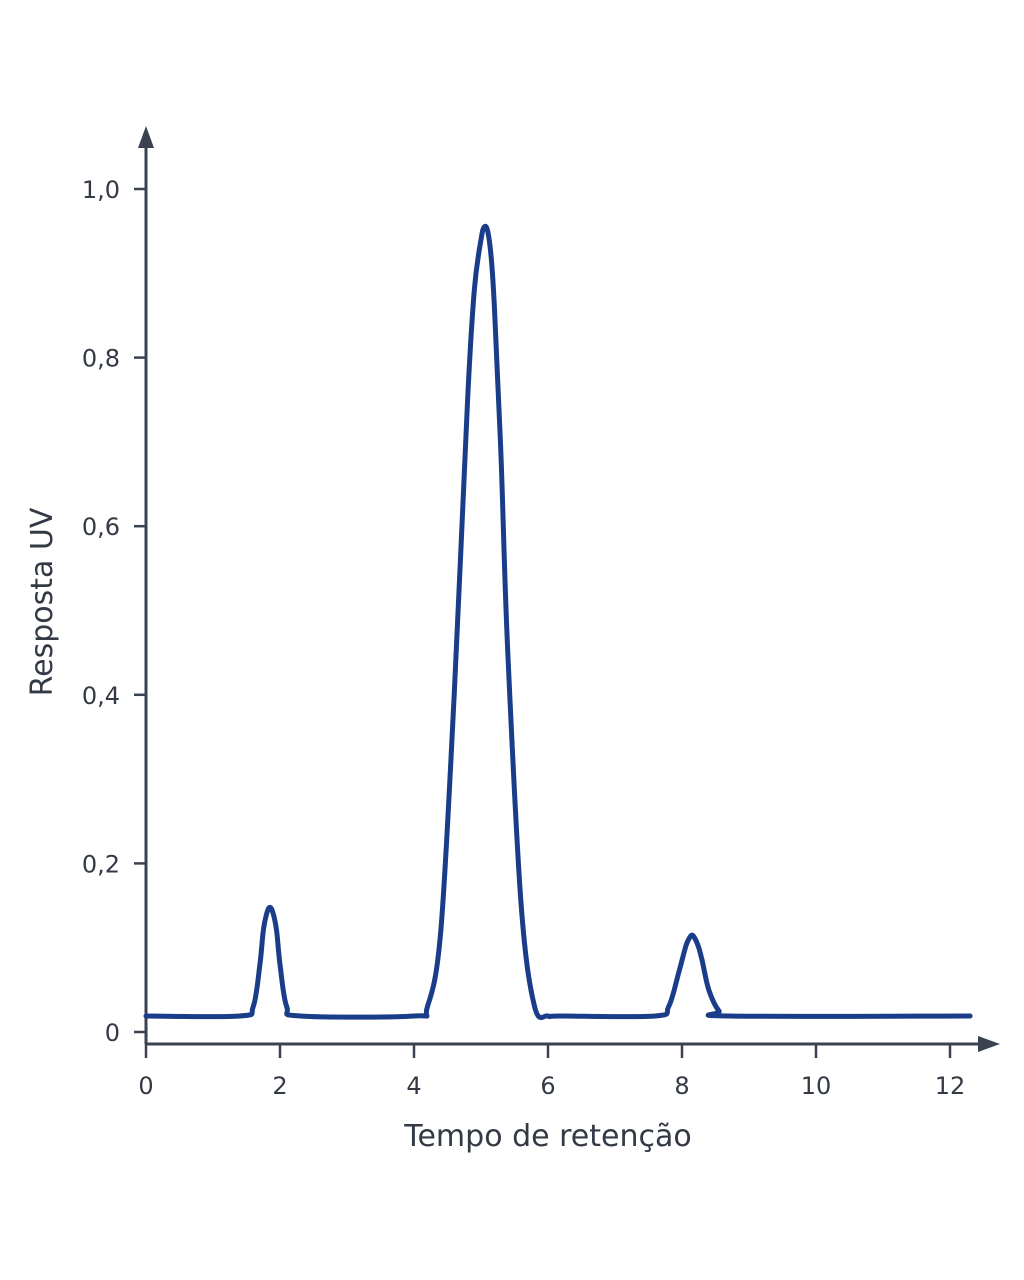 The width and height of the screenshot is (1024, 1280). I want to click on x-tick-label: 4, so click(413, 1086).